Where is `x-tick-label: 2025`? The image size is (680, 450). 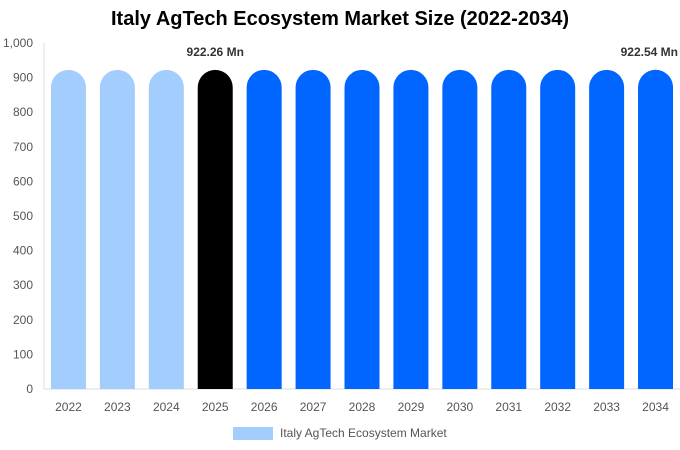
x-tick-label: 2025 is located at coordinates (215, 407).